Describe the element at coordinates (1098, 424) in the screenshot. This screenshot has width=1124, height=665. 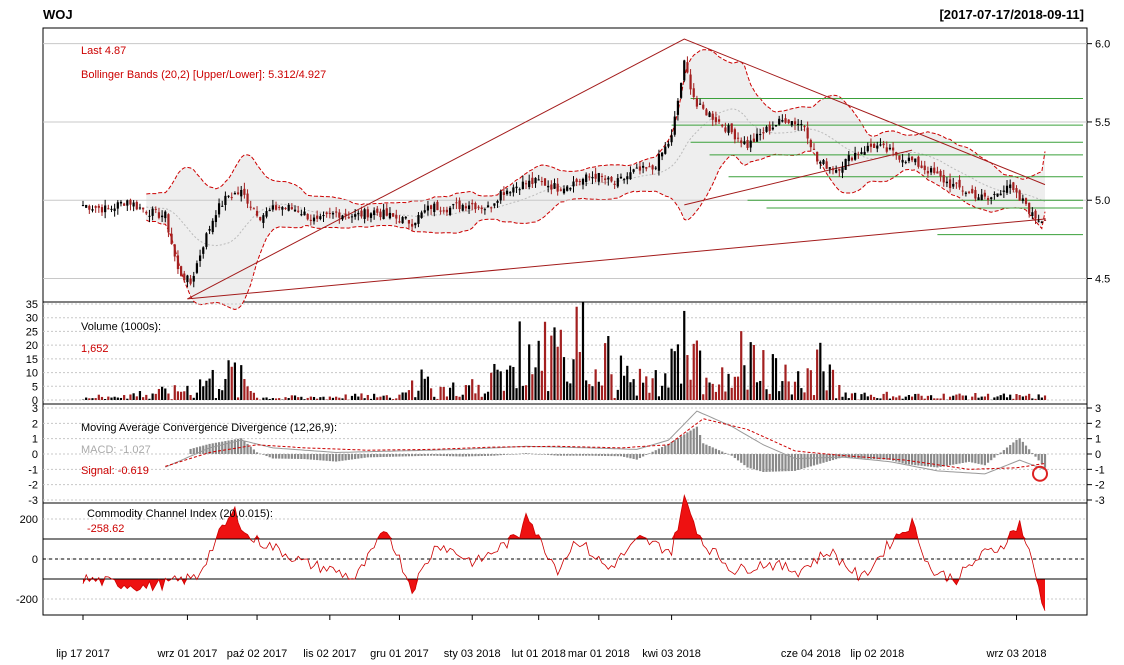
I see `macd-tick-label: 2` at that location.